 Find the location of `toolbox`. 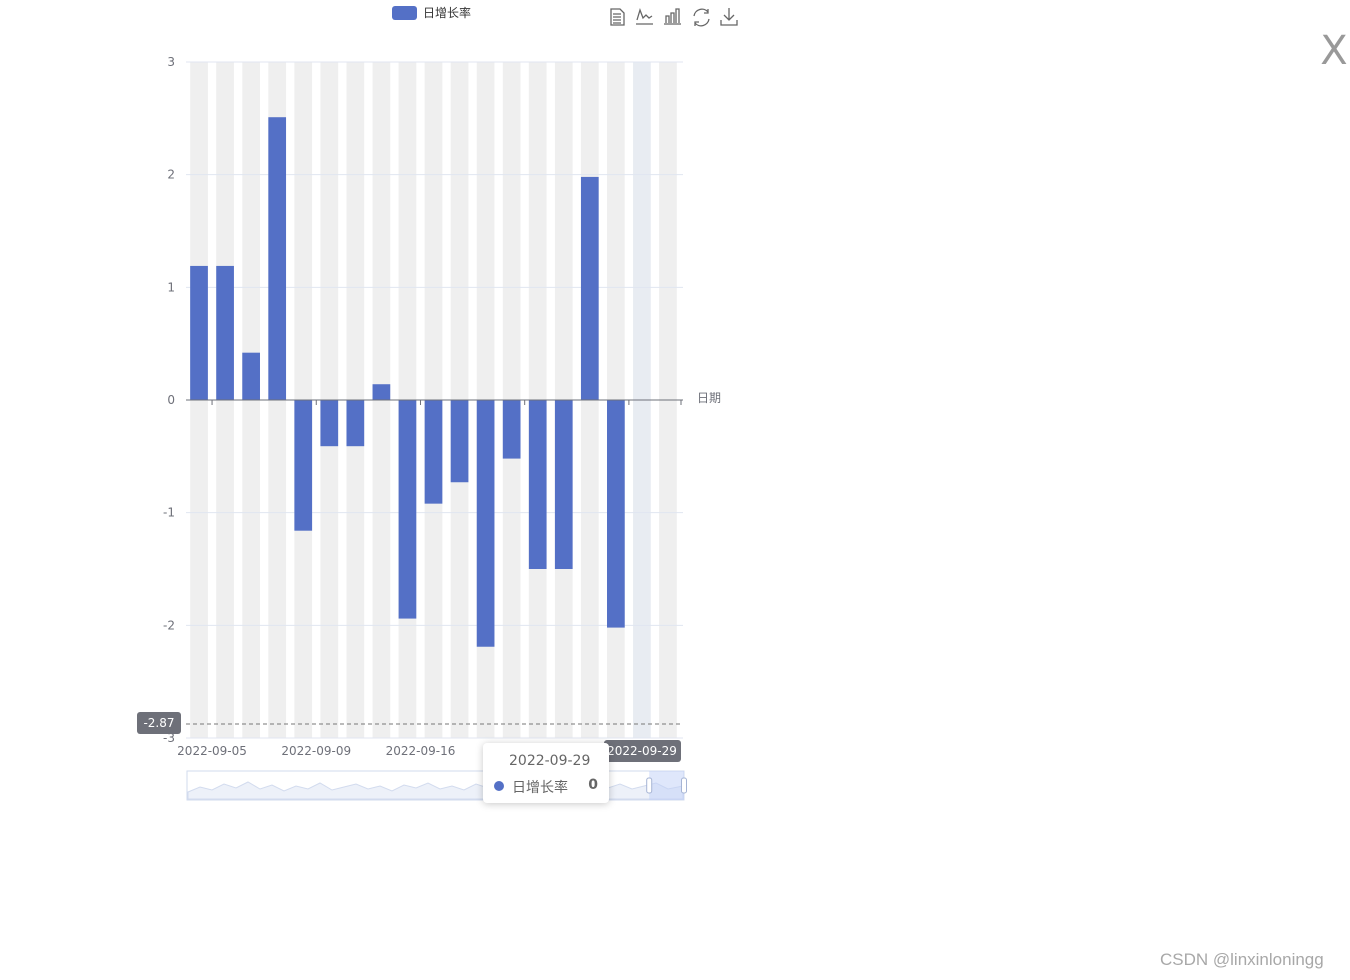

toolbox is located at coordinates (674, 17).